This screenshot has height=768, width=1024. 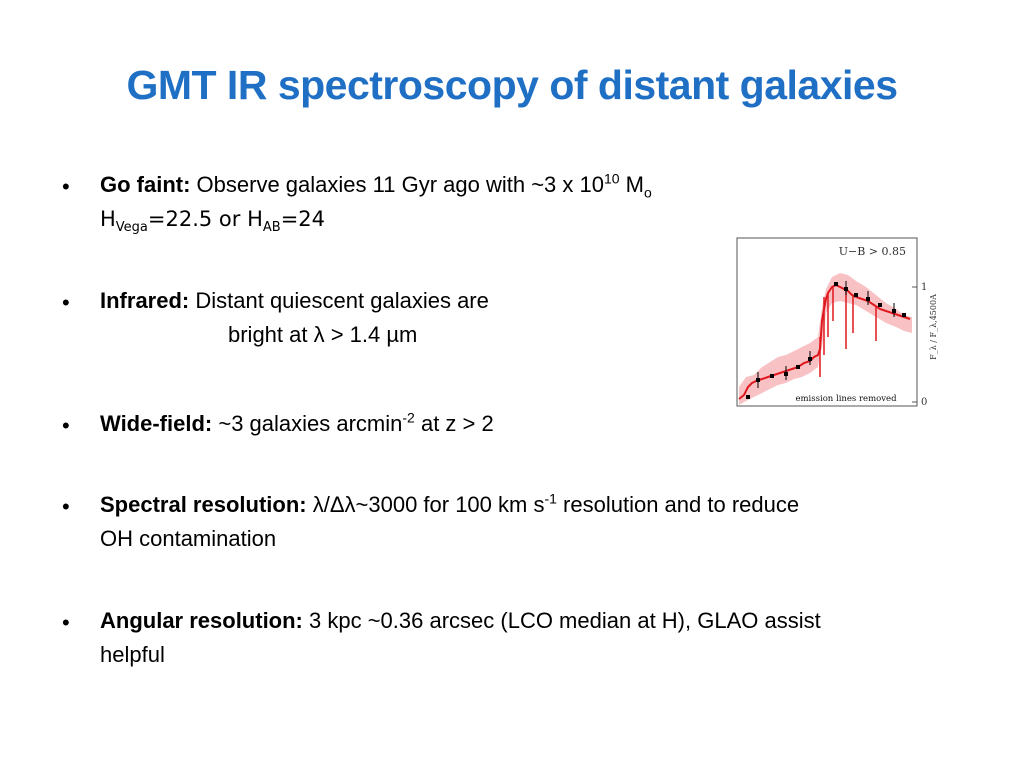 What do you see at coordinates (454, 423) in the screenshot?
I see `bullet-text: at z > 2` at bounding box center [454, 423].